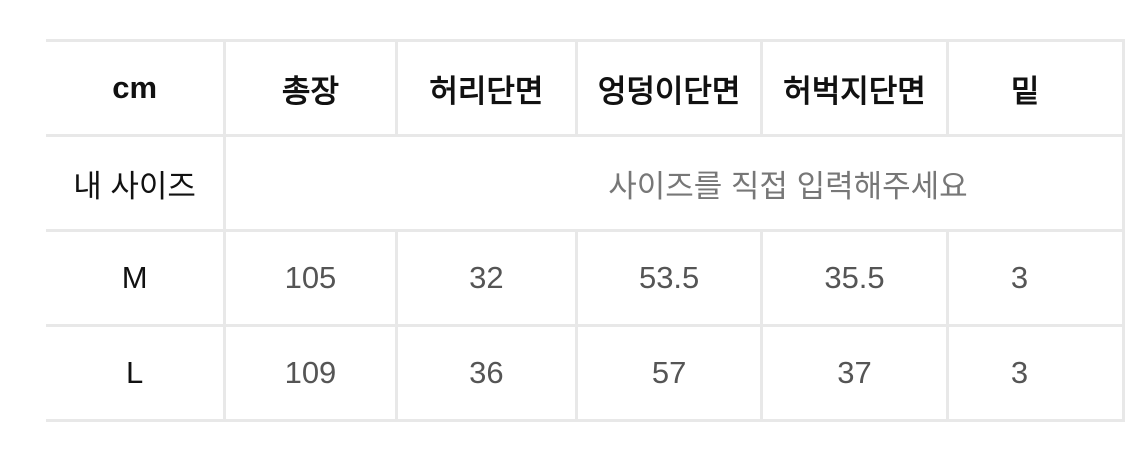  Describe the element at coordinates (136, 373) in the screenshot. I see `size-label: L` at that location.